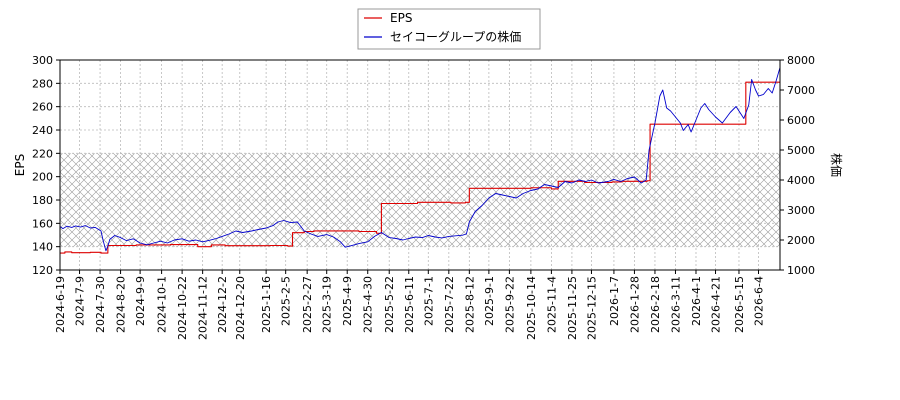 The image size is (900, 400). Describe the element at coordinates (428, 301) in the screenshot. I see `x-tick-label: 2025-7-1` at that location.